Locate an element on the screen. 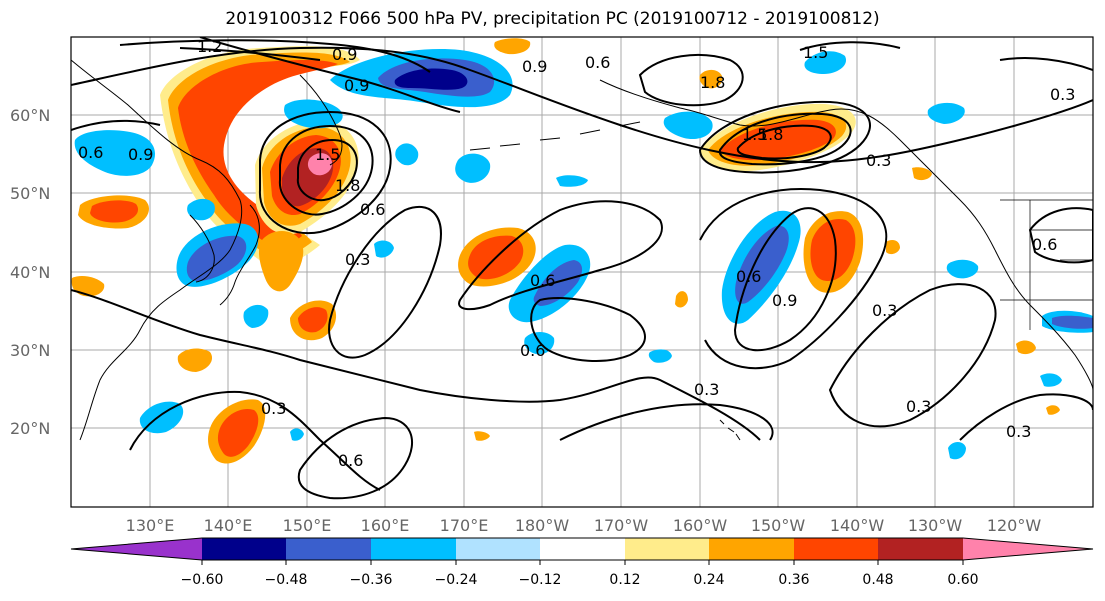 The height and width of the screenshot is (601, 1105). shade-sub2-blue is located at coordinates (297, 434).